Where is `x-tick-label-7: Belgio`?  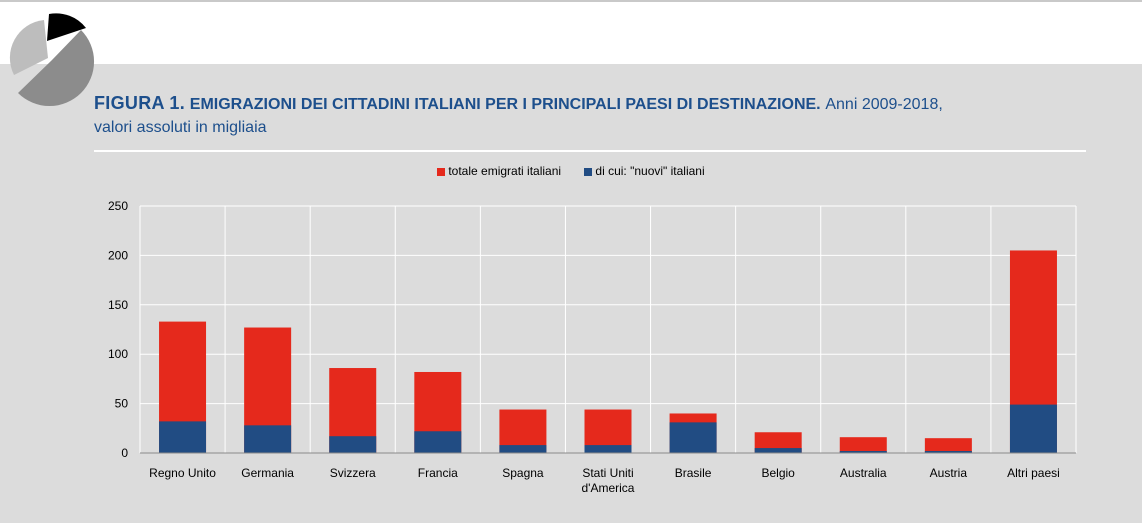
x-tick-label-7: Belgio is located at coordinates (779, 473).